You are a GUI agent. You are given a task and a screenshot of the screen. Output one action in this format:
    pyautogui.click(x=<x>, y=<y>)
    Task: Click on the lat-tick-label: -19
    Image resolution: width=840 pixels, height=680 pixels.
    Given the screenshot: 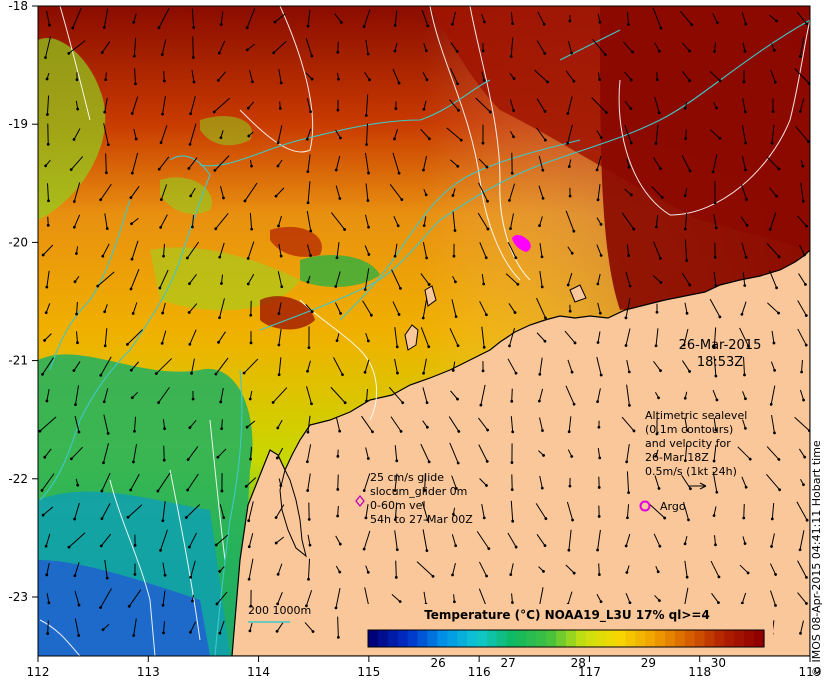 What is the action you would take?
    pyautogui.click(x=18, y=124)
    